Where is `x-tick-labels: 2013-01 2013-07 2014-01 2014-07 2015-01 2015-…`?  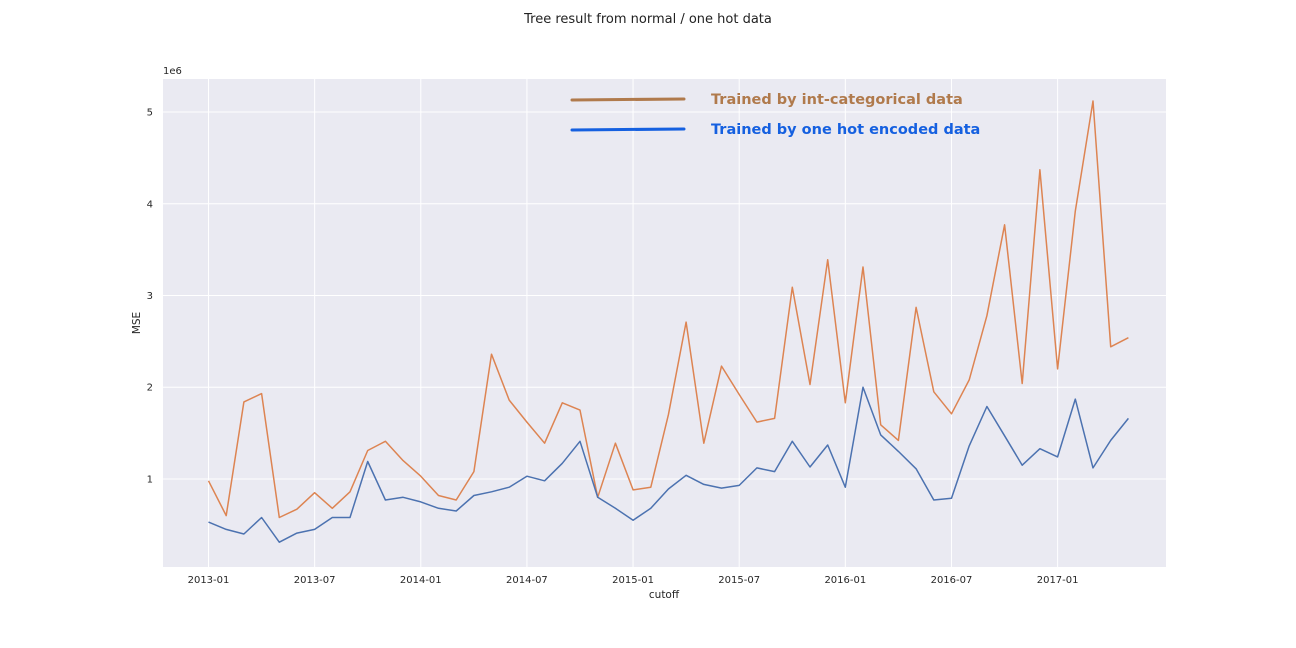 x-tick-labels: 2013-01 2013-07 2014-01 2014-07 2015-01 2015-… is located at coordinates (633, 580).